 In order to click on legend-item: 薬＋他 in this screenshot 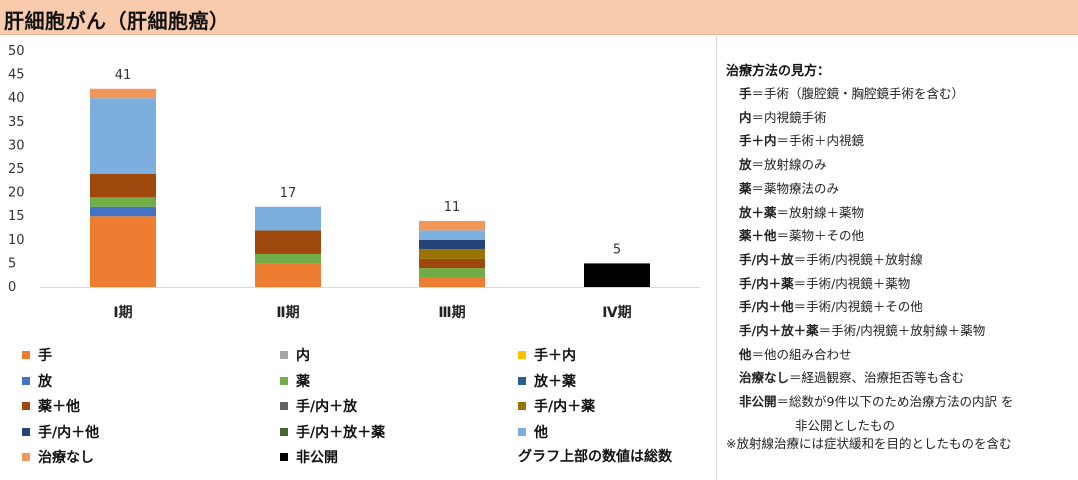, I will do `click(51, 406)`.